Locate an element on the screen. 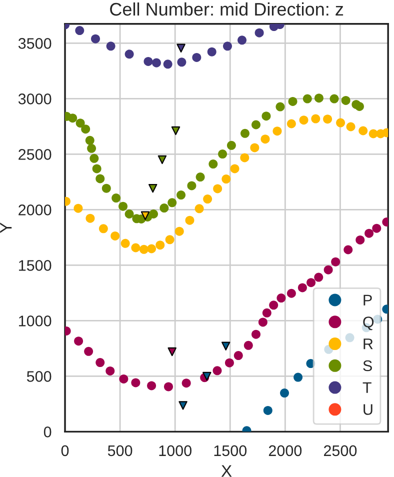 The image size is (394, 477). y-tick-label: 500 is located at coordinates (39, 376).